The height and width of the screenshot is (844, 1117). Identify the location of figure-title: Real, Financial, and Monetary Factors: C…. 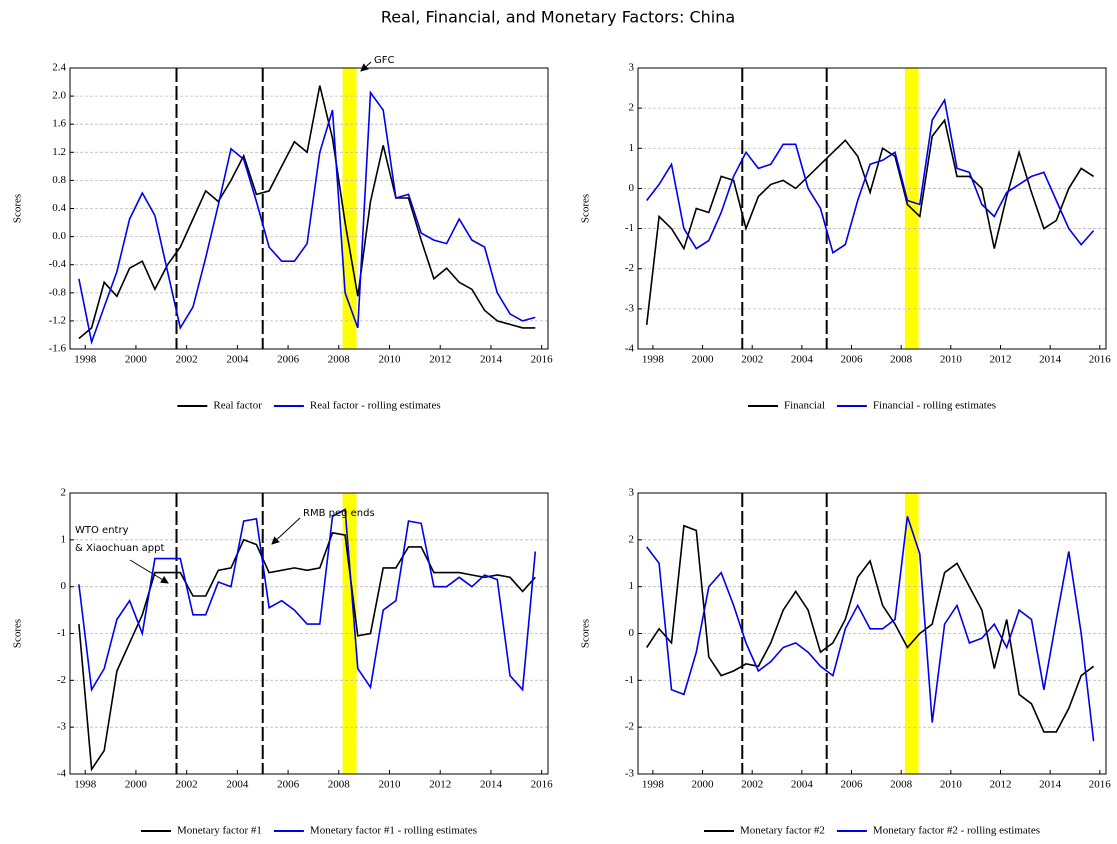
(558, 17).